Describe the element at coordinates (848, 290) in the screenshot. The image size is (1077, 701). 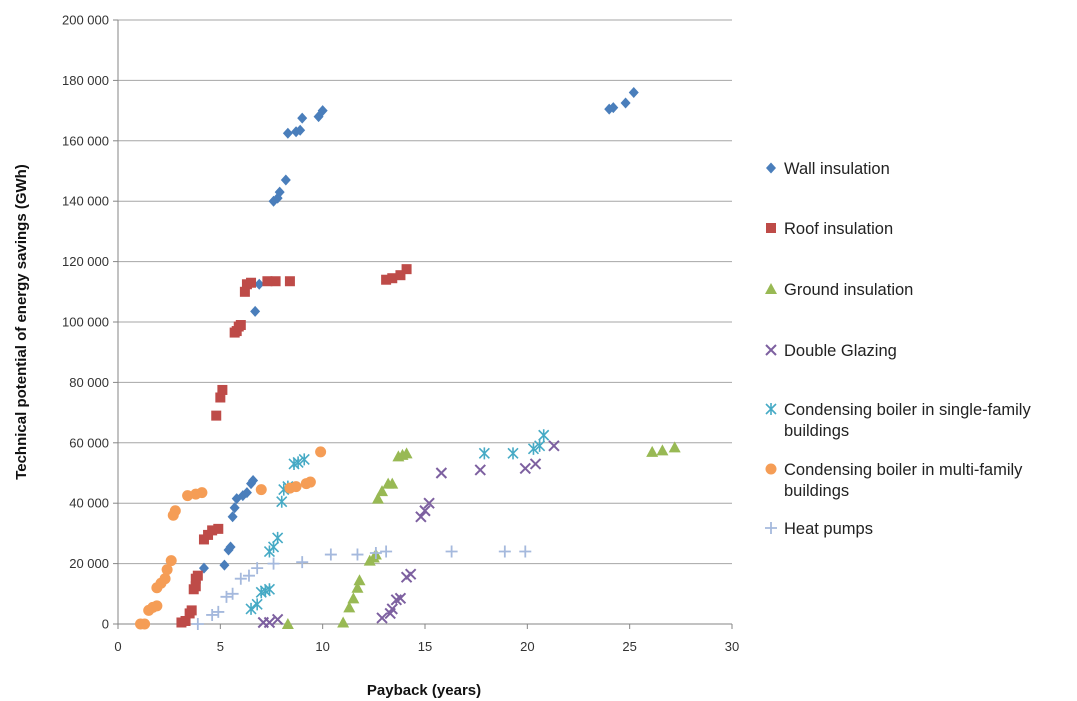
I see `legend-label: Ground insulation` at that location.